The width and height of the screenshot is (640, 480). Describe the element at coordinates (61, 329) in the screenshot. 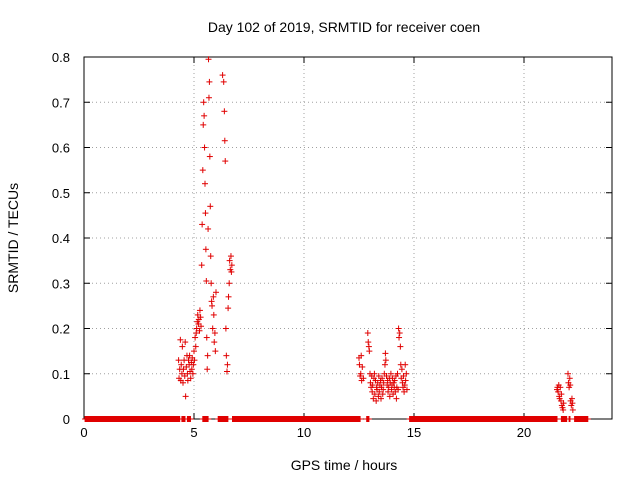

I see `y-tick-label: 0.2` at that location.